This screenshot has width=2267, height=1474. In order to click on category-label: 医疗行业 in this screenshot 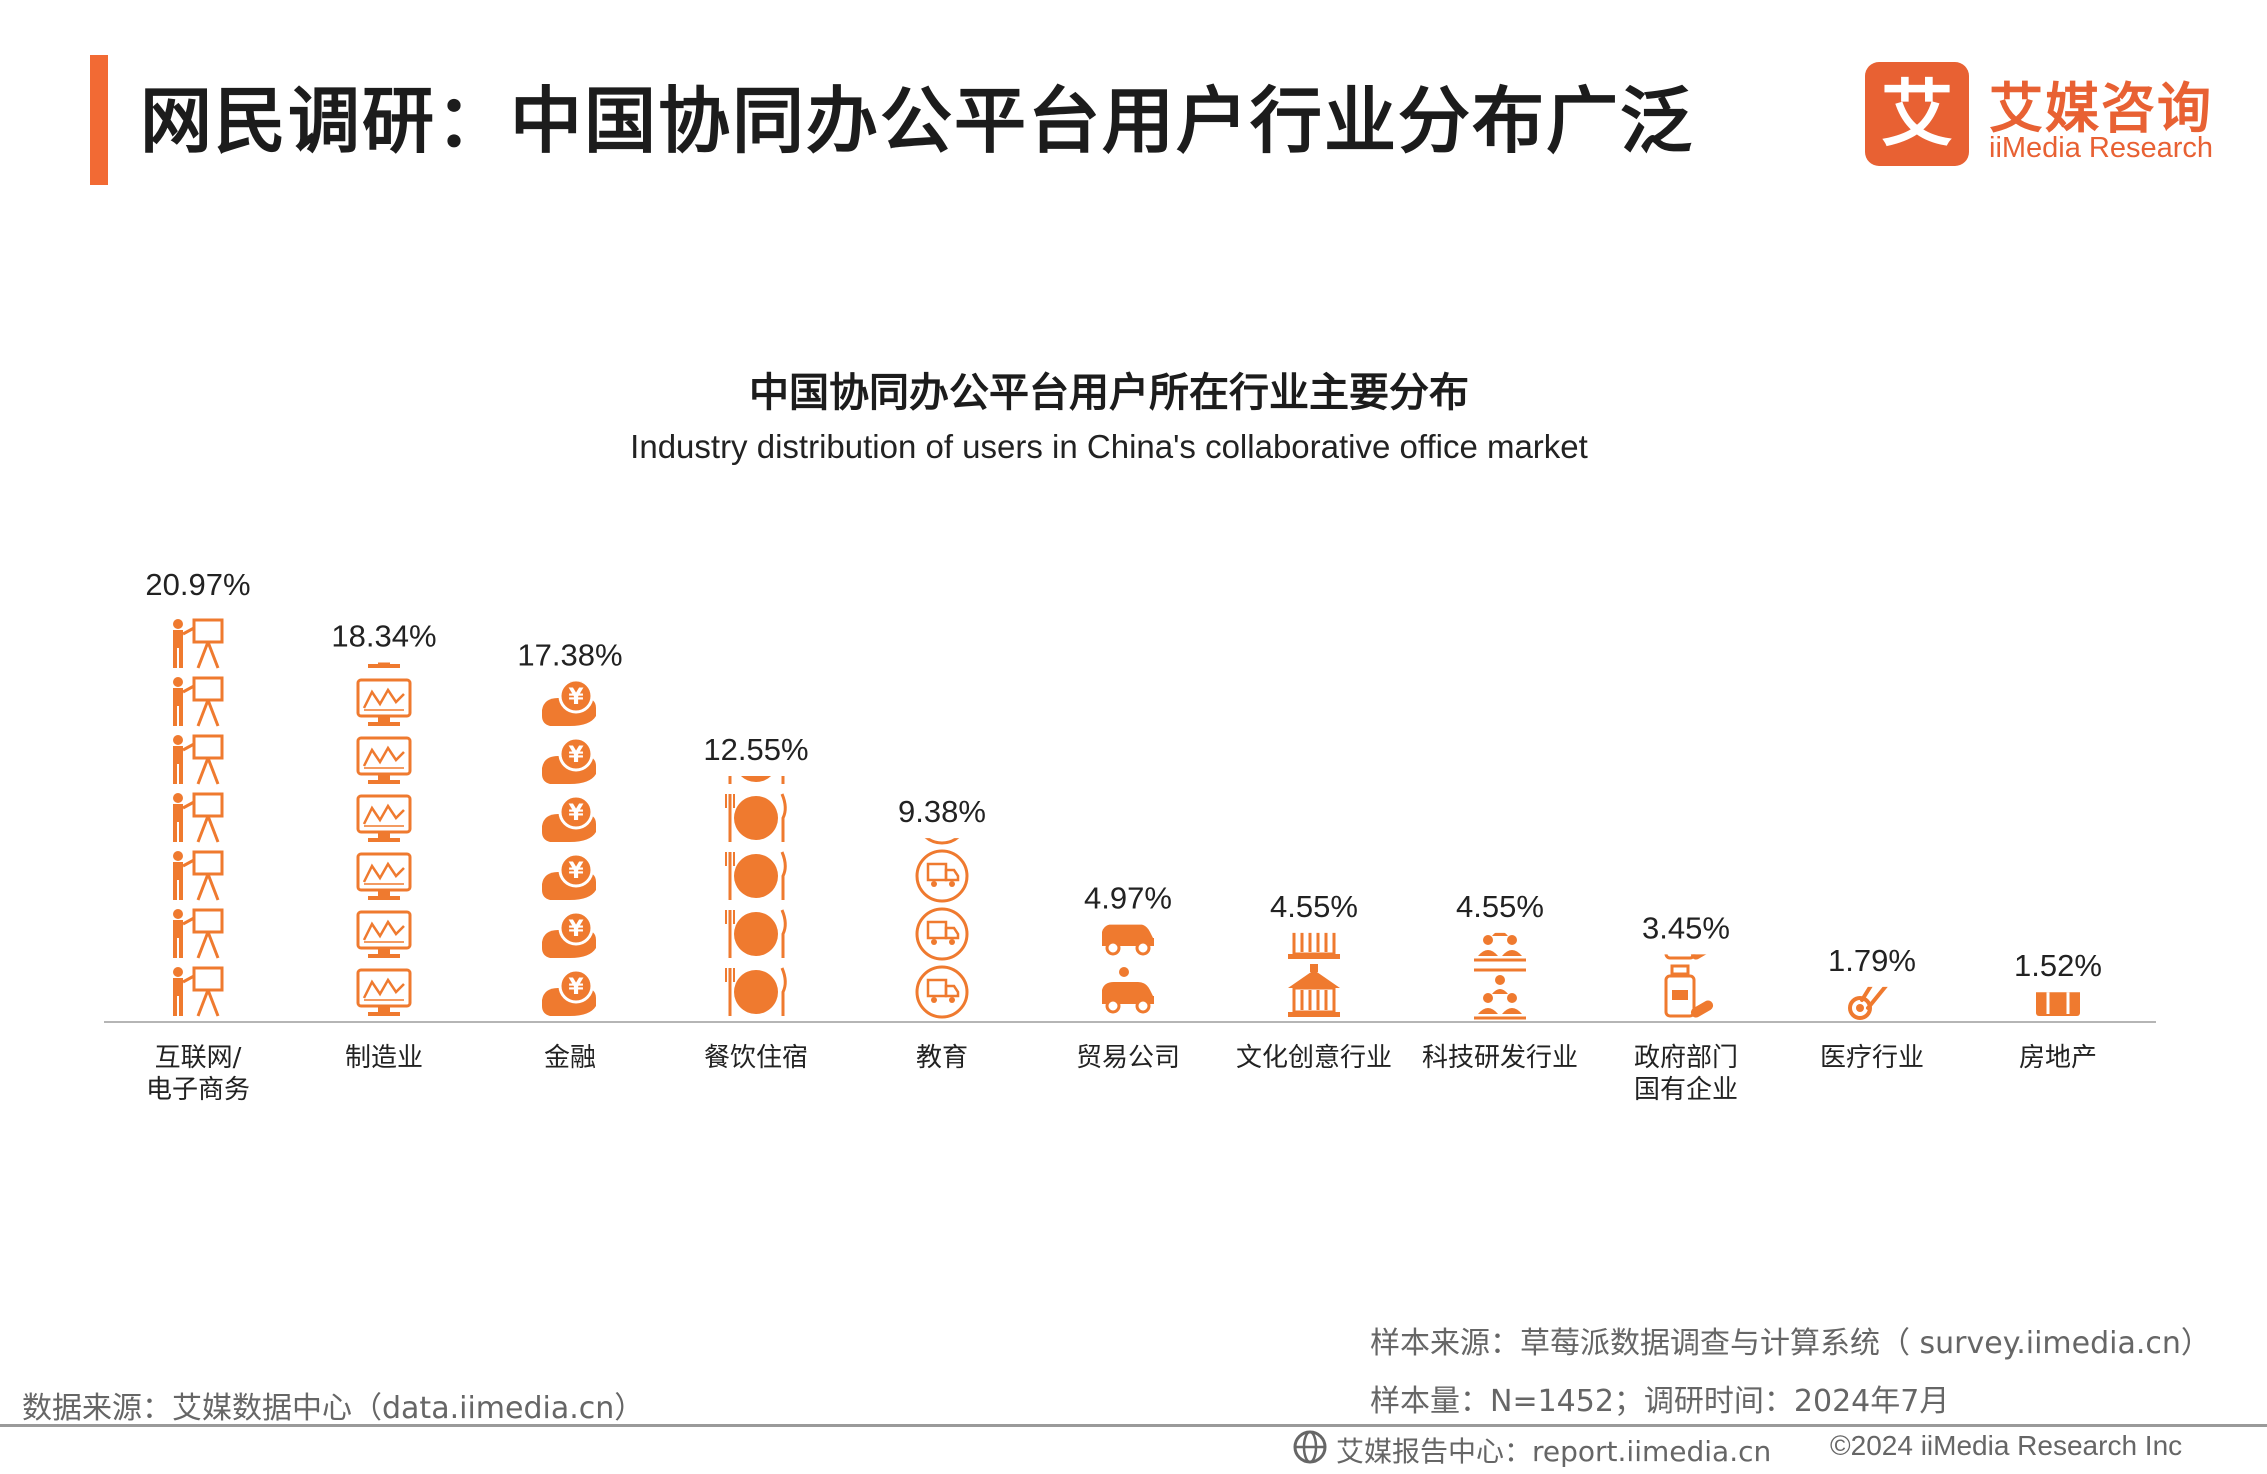, I will do `click(1872, 1058)`.